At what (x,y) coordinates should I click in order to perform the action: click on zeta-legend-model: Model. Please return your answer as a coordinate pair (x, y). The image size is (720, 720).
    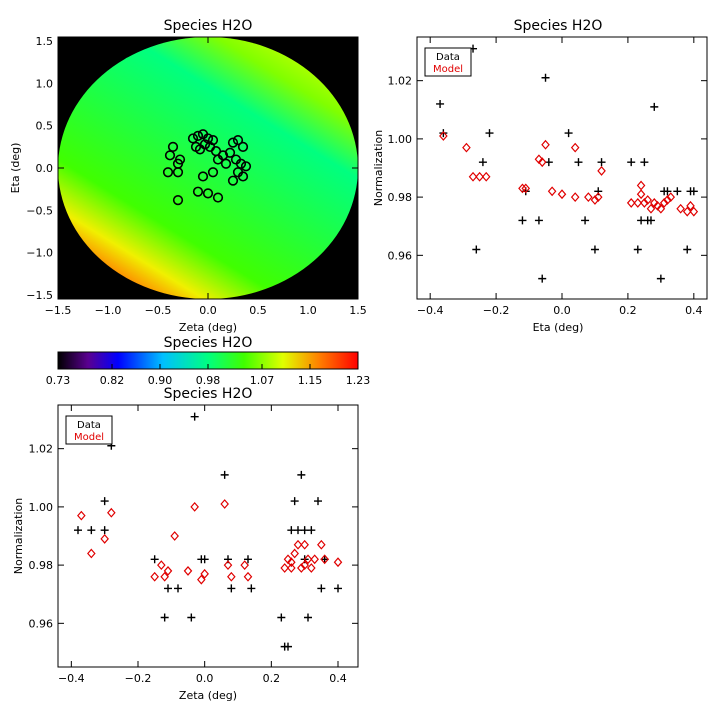
    Looking at the image, I should click on (89, 437).